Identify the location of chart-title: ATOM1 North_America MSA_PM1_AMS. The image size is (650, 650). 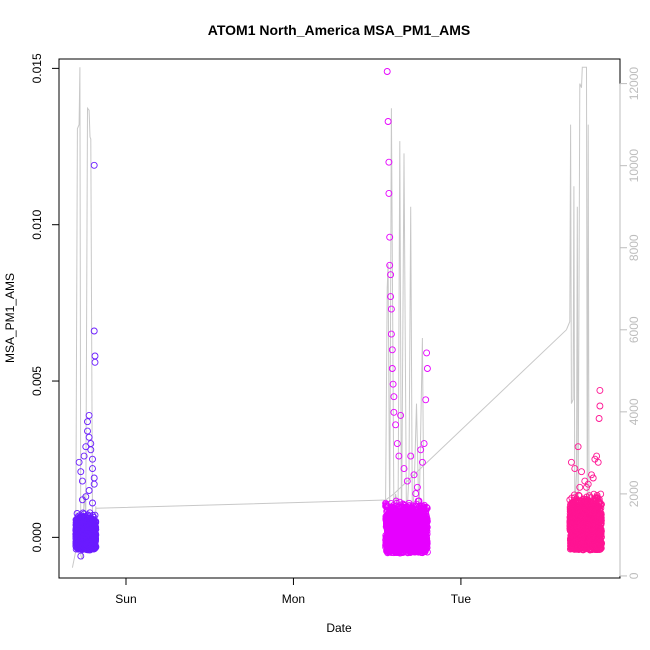
(339, 30).